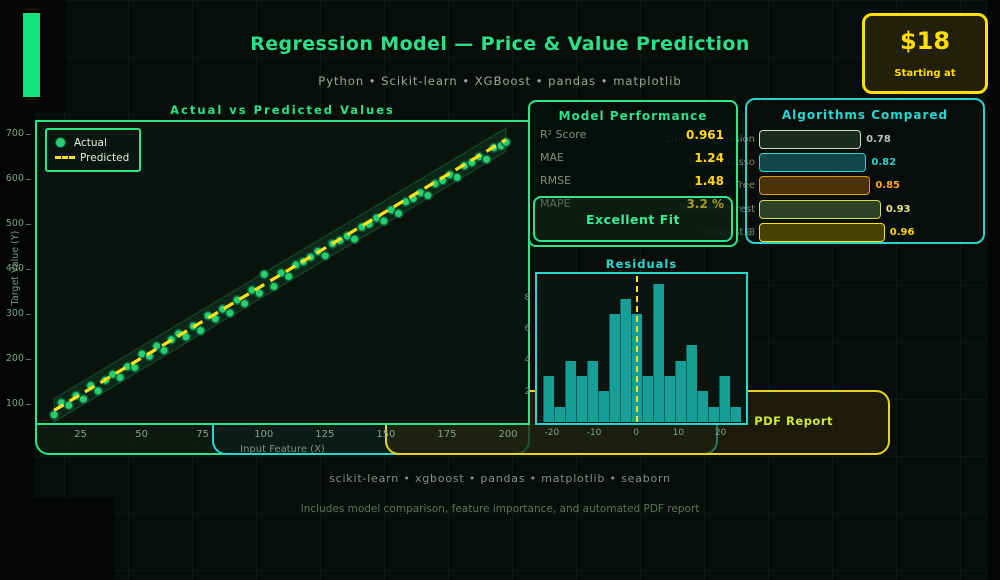  What do you see at coordinates (141, 434) in the screenshot?
I see `x-tick-label: 50` at bounding box center [141, 434].